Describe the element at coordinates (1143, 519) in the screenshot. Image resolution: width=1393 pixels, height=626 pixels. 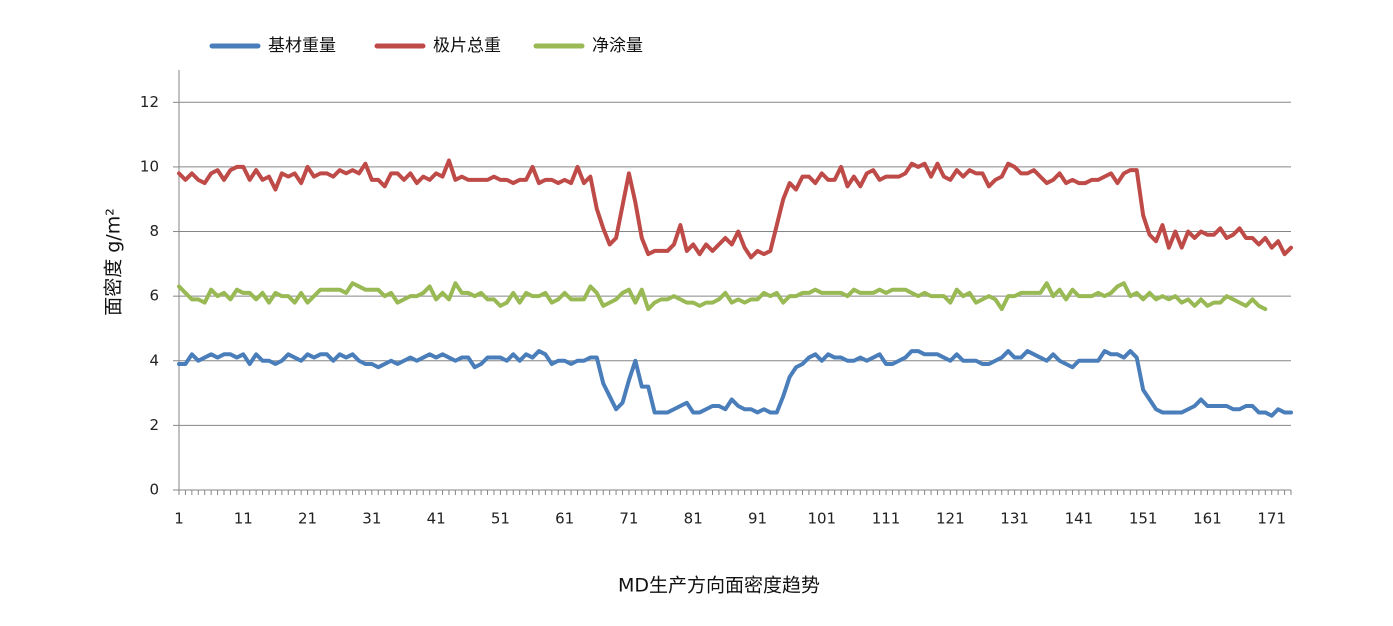
I see `x-tick-label: 151` at that location.